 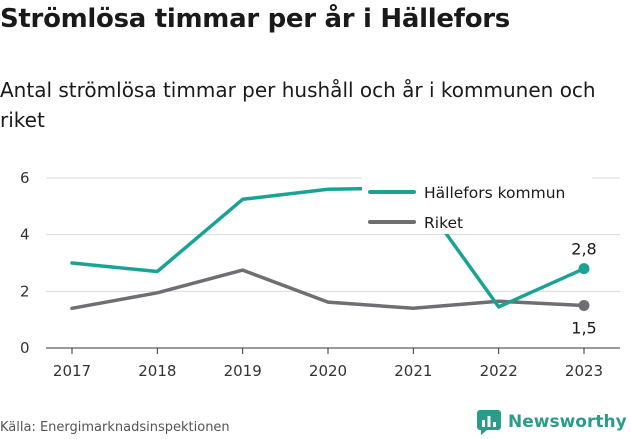 I want to click on source-note: Källa: Energimarknadsinspektionen, so click(x=115, y=427).